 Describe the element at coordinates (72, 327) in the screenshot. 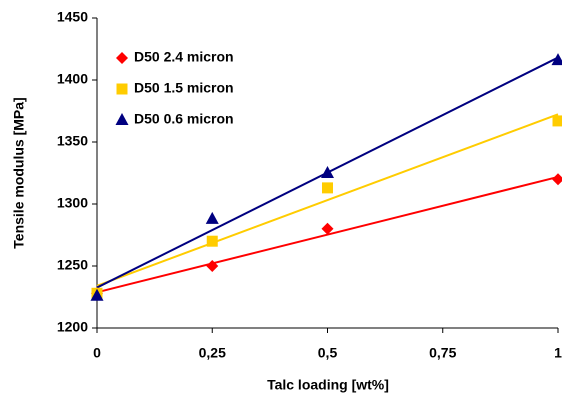

I see `y-tick-label: 1200` at that location.